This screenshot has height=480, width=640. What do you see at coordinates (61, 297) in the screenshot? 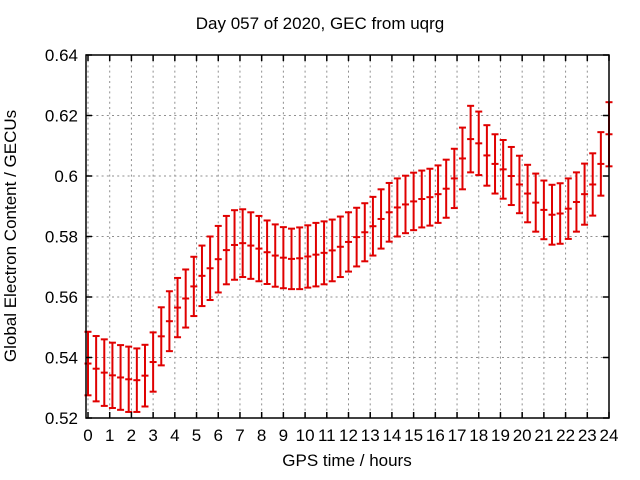
I see `y-tick-label: 0.56` at bounding box center [61, 297].